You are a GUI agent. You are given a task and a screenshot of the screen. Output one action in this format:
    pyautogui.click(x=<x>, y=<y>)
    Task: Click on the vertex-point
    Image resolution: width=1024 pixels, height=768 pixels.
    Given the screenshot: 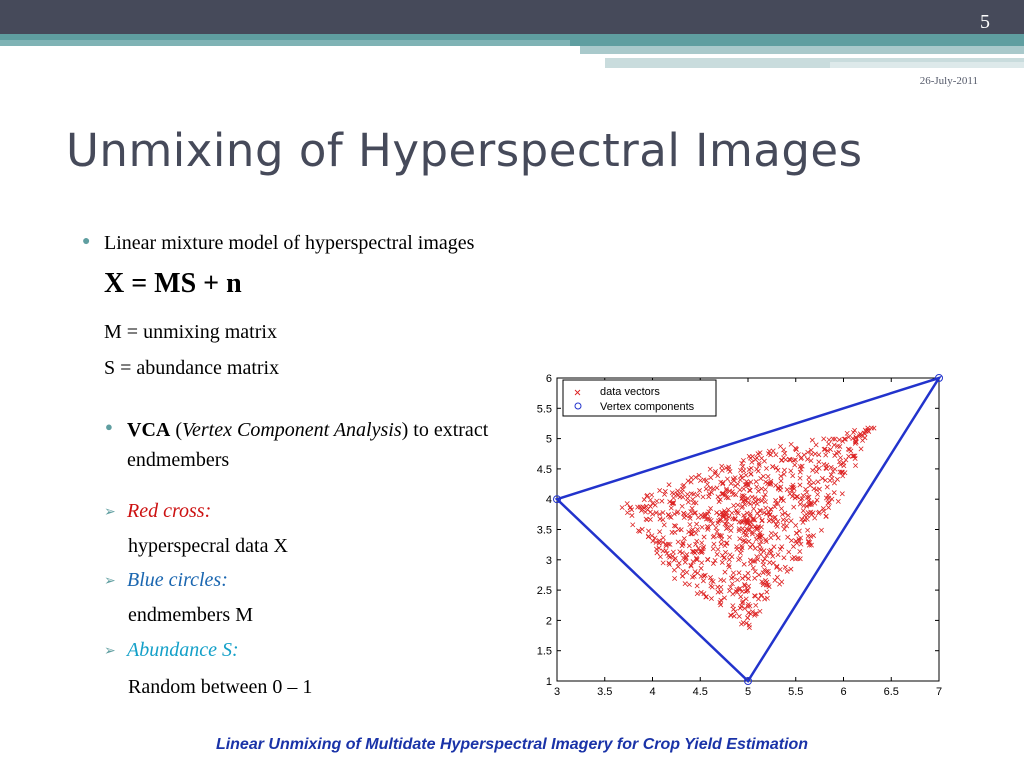 What is the action you would take?
    pyautogui.click(x=748, y=681)
    